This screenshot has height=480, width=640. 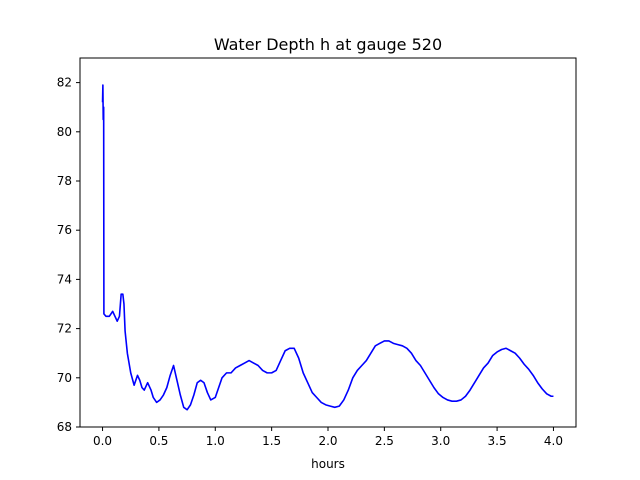 I want to click on y-tick-label: 80, so click(x=64, y=132).